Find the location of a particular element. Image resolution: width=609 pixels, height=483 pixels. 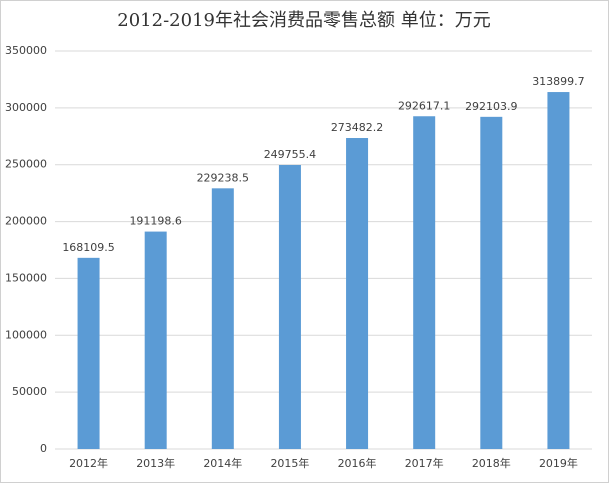

data-label: 249755.4 is located at coordinates (290, 154).